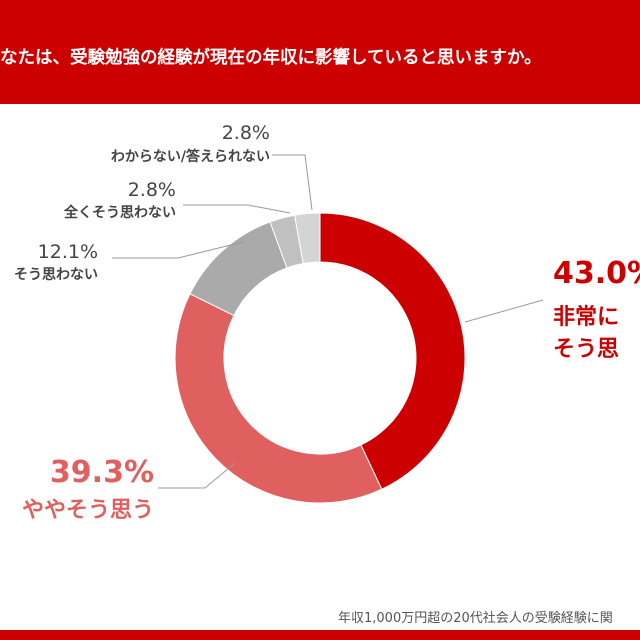 Image resolution: width=640 pixels, height=640 pixels. Describe the element at coordinates (152, 190) in the screenshot. I see `slice-4-pct: 2.8%` at that location.